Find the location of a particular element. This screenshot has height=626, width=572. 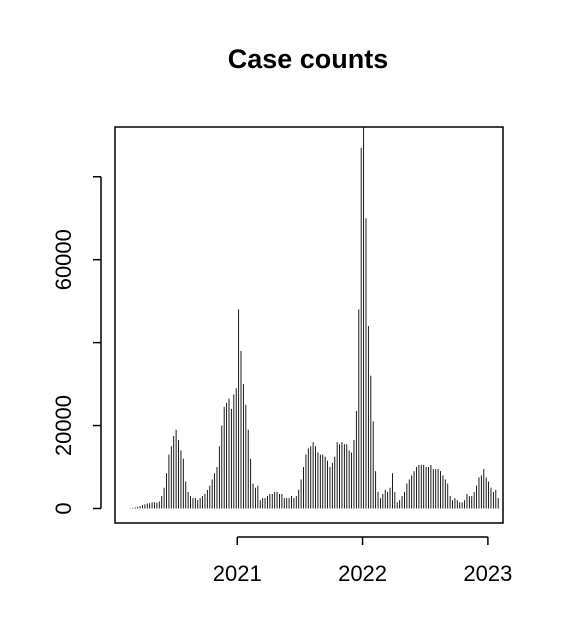

chart-title: Case counts is located at coordinates (308, 59).